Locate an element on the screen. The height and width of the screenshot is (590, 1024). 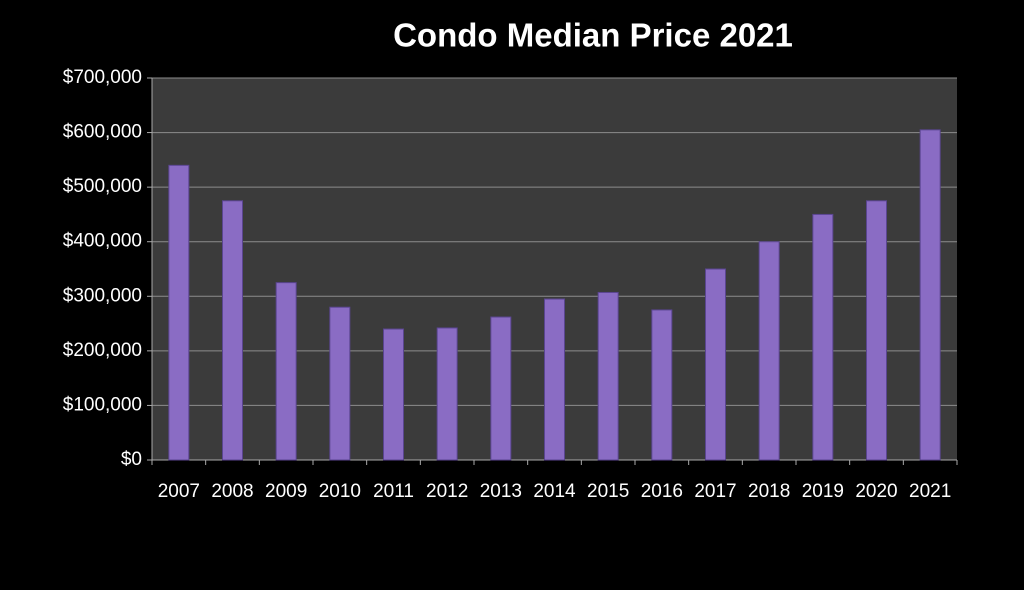
y-tick-label: $500,000 is located at coordinates (102, 186).